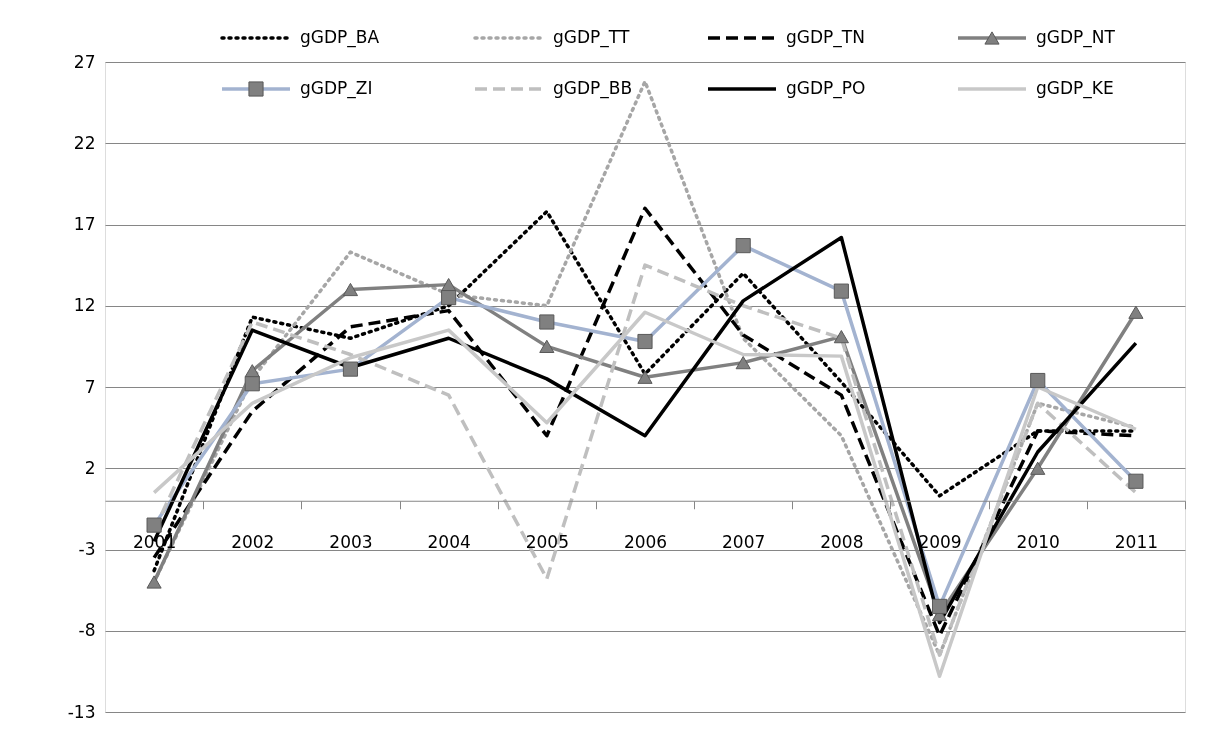 The image size is (1209, 731). What do you see at coordinates (87, 549) in the screenshot?
I see `y-tick-label: -3` at bounding box center [87, 549].